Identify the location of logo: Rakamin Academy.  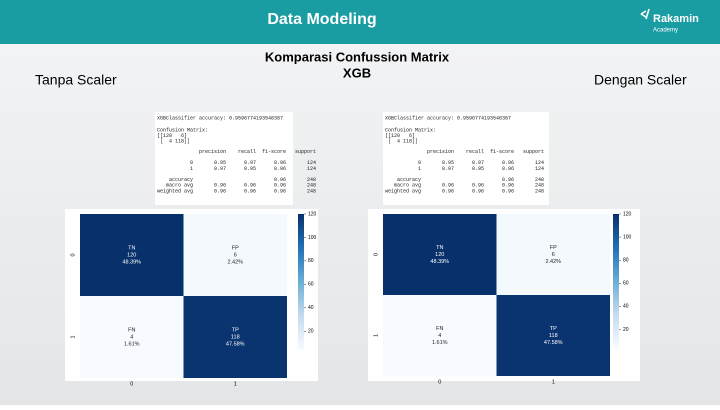
(669, 21).